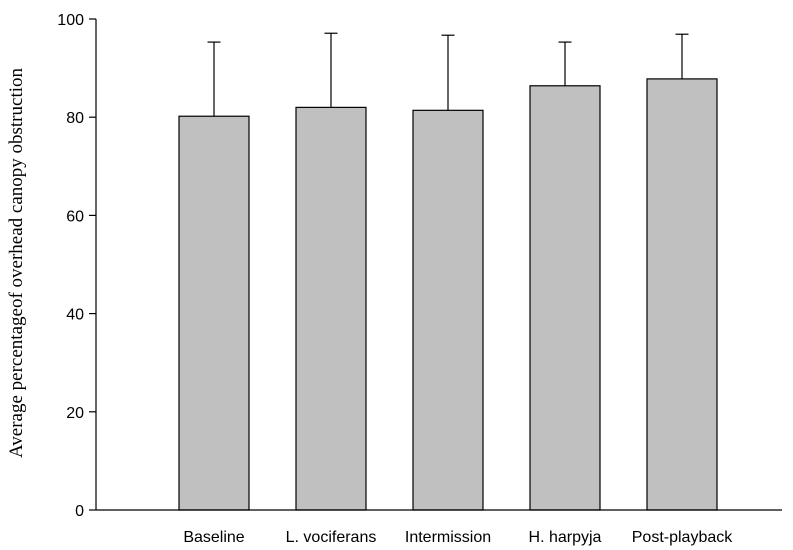  Describe the element at coordinates (75, 315) in the screenshot. I see `y-tick-label: 40` at that location.